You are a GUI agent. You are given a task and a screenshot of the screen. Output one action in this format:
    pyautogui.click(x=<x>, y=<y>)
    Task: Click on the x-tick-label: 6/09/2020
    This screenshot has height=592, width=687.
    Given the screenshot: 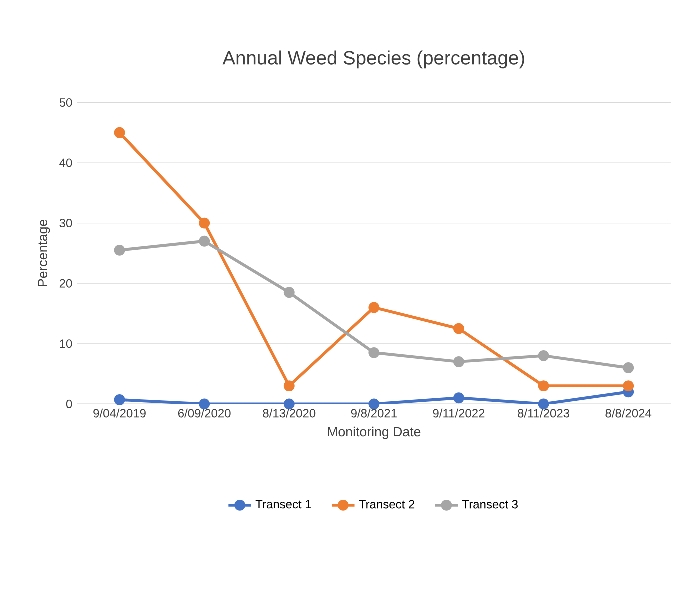 What is the action you would take?
    pyautogui.click(x=204, y=413)
    